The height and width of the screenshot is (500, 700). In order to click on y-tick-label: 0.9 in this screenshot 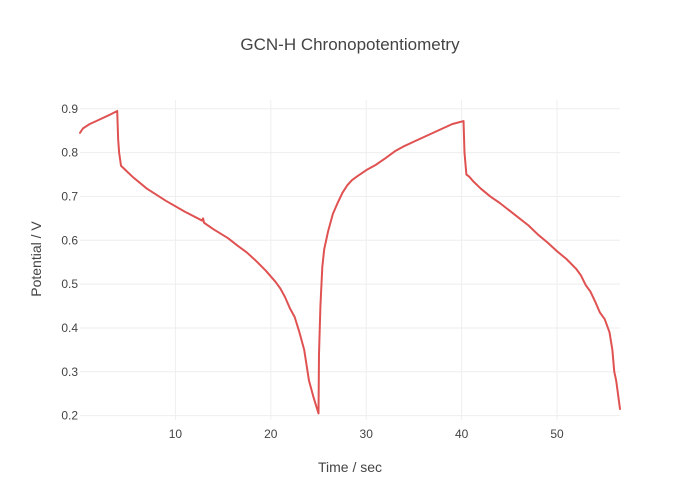, I will do `click(69, 109)`.